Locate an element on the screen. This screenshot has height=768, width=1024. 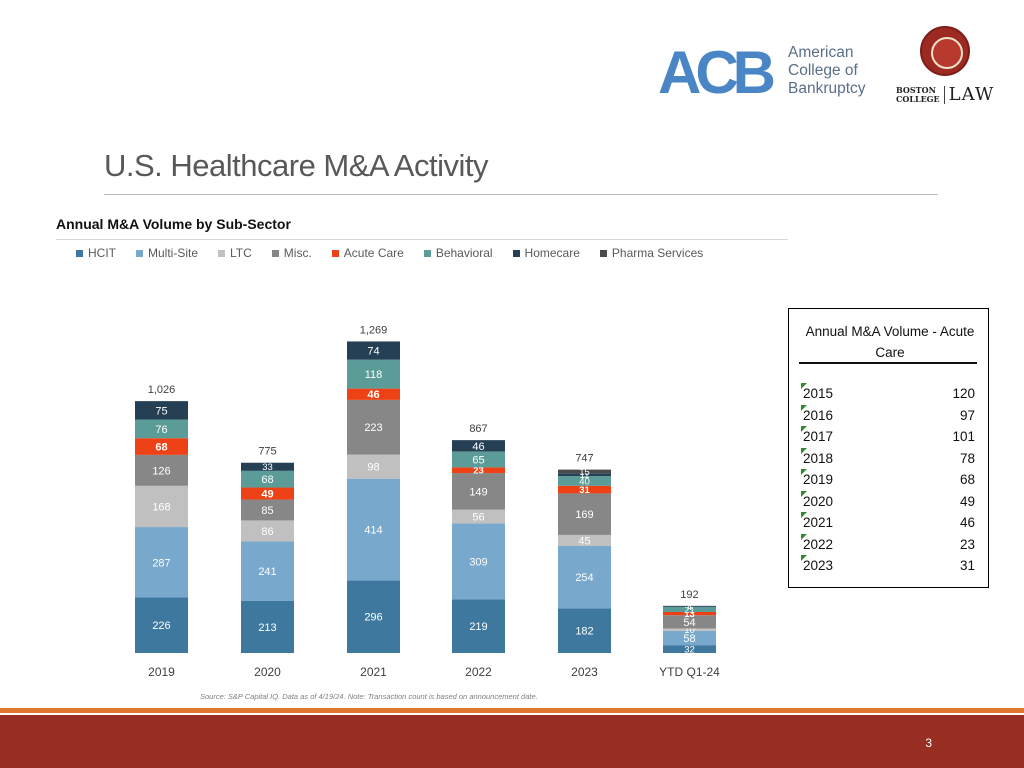
data-label-multi-site: 287 is located at coordinates (161, 563).